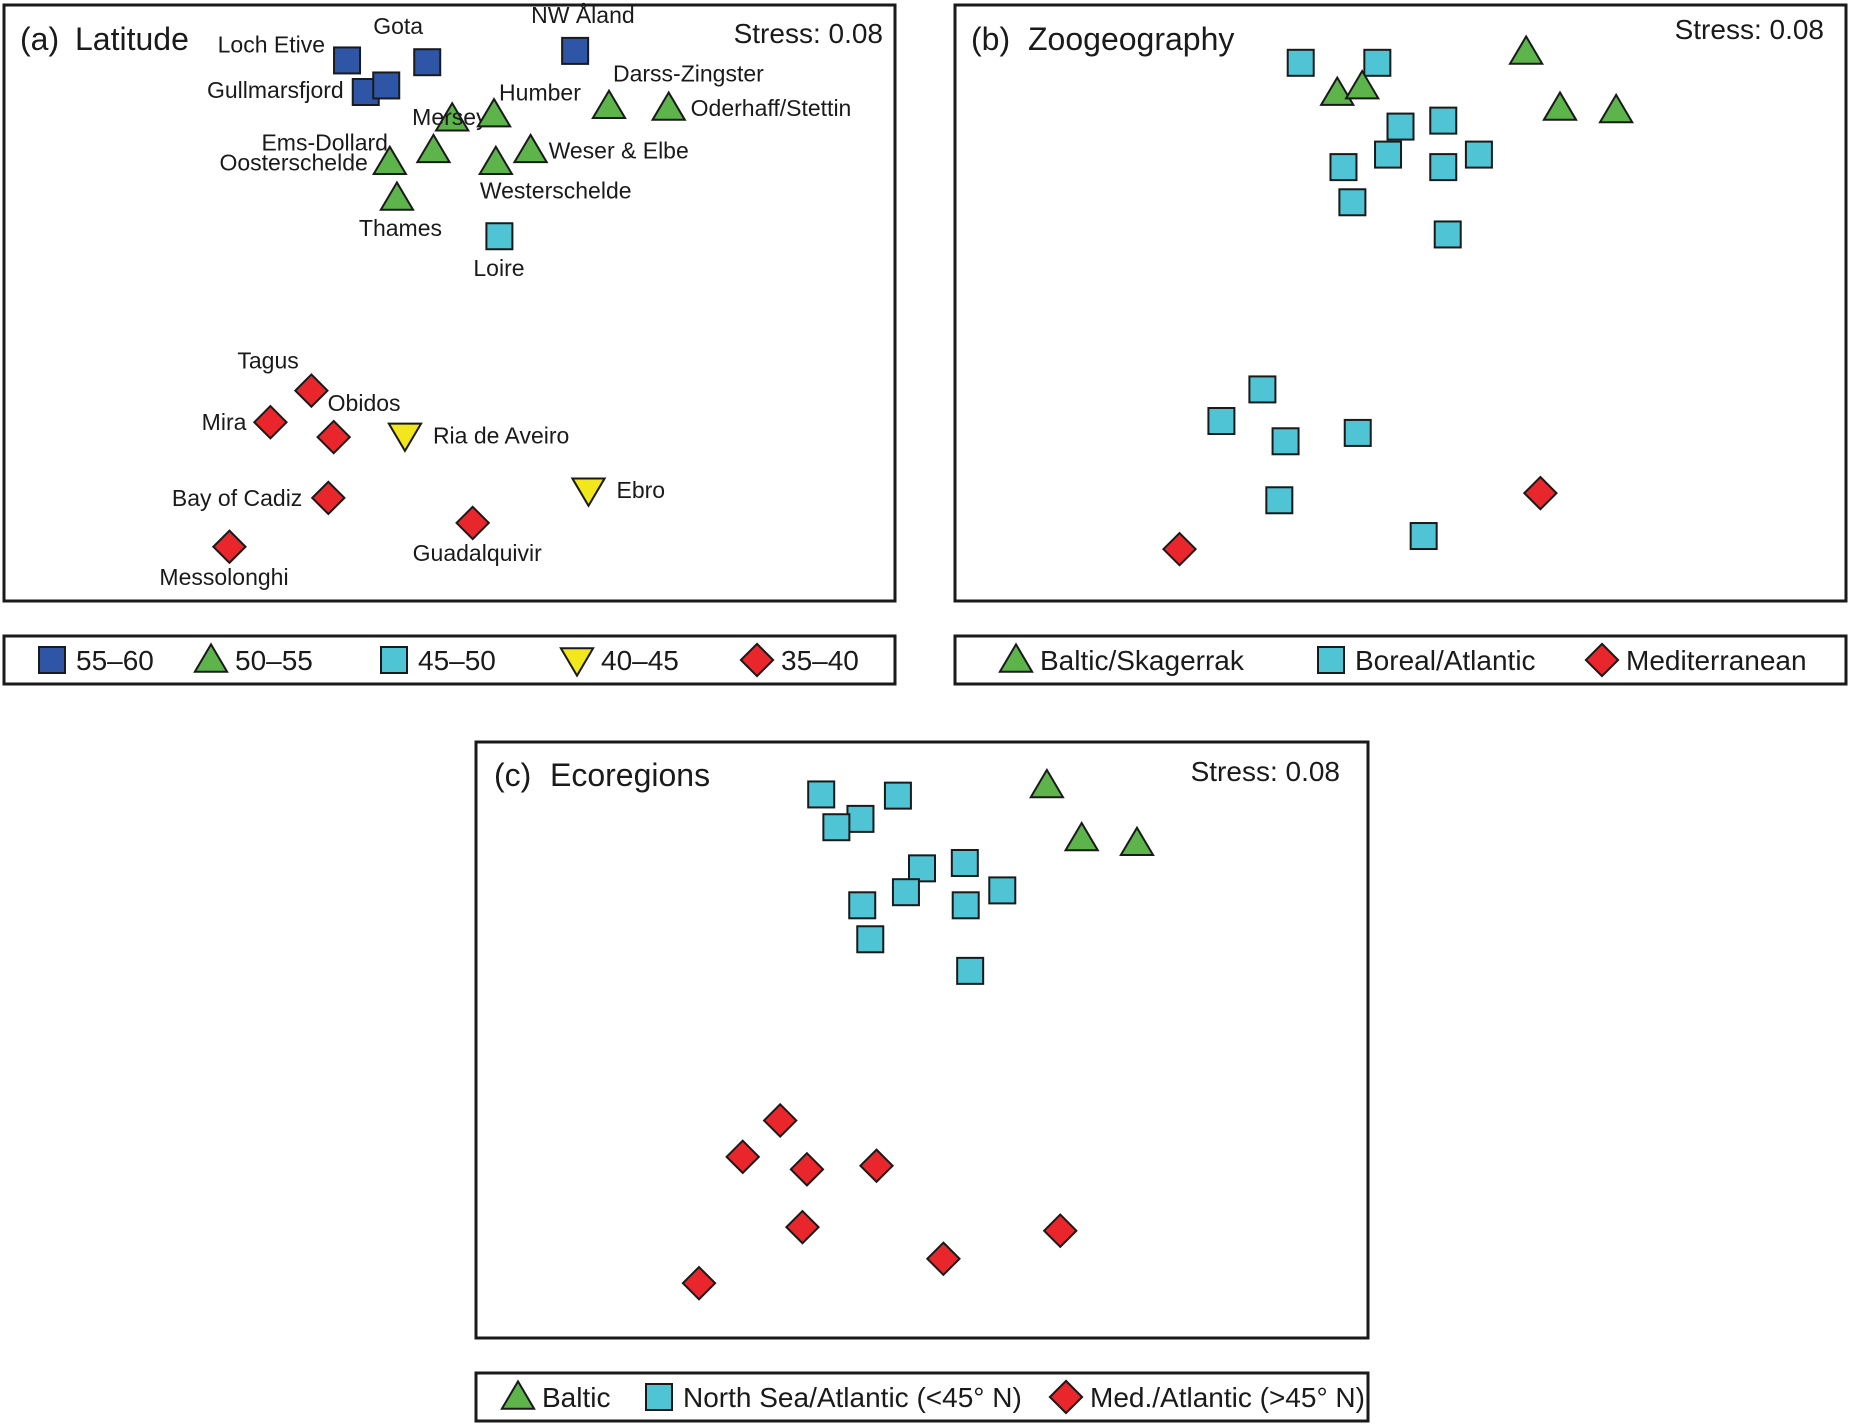 The image size is (1850, 1425). I want to click on point-a-obidos, so click(334, 437).